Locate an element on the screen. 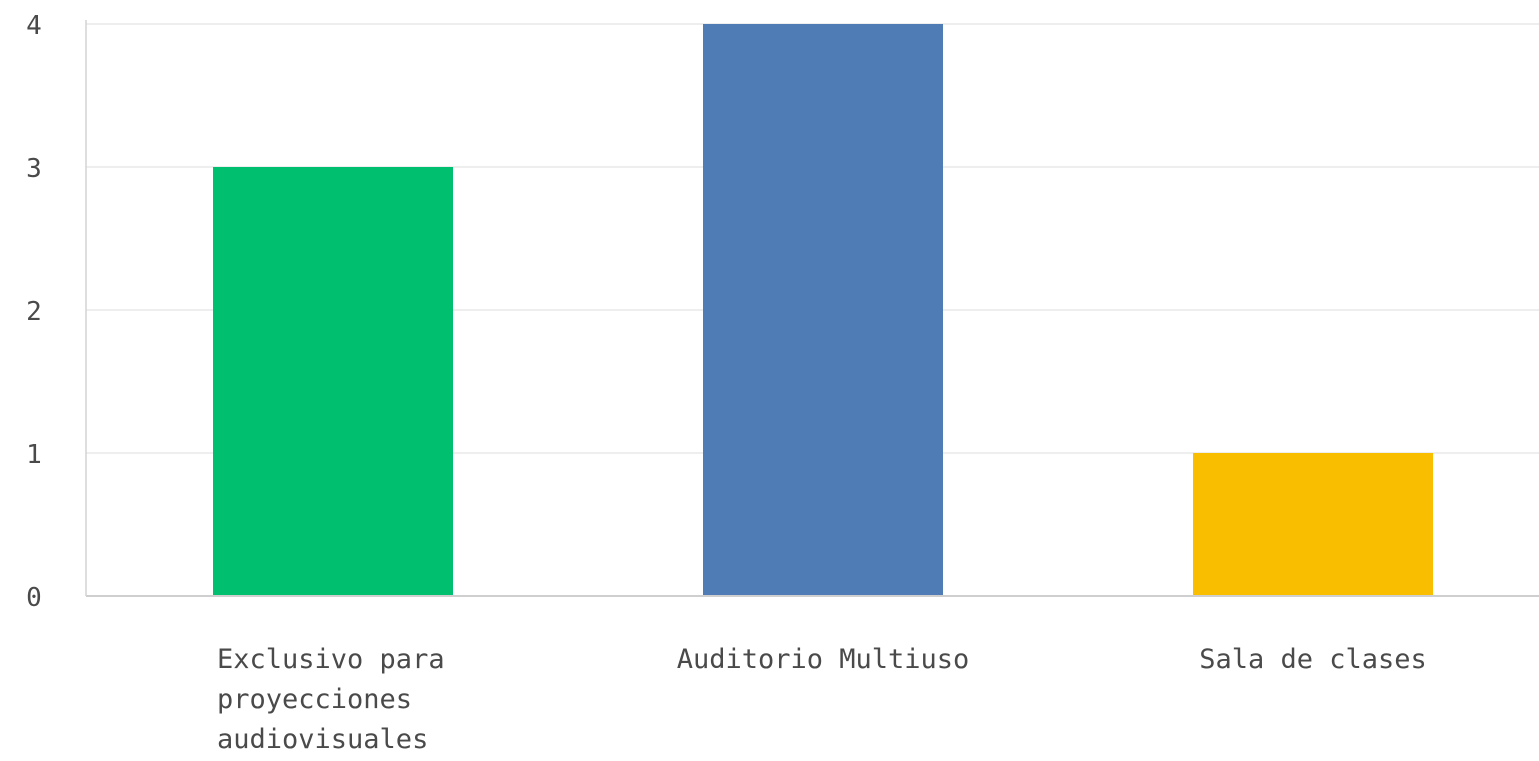  x-tick-label: Exclusivo para proyecciones audiovisuales is located at coordinates (331, 699).